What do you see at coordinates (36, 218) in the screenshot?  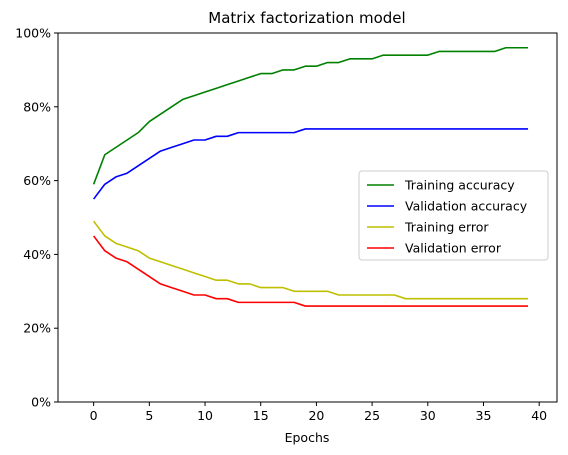 I see `y-axis: 0% 20% 40% 60% 80% 100%` at bounding box center [36, 218].